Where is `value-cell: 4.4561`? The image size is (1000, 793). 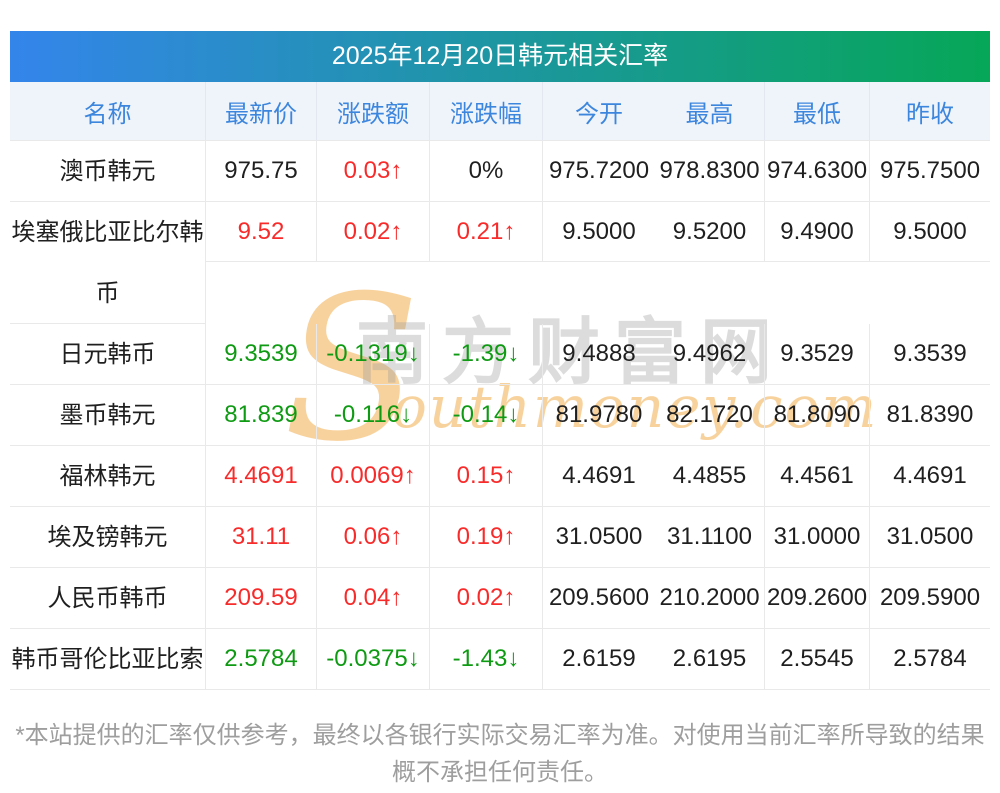 value-cell: 4.4561 is located at coordinates (817, 476).